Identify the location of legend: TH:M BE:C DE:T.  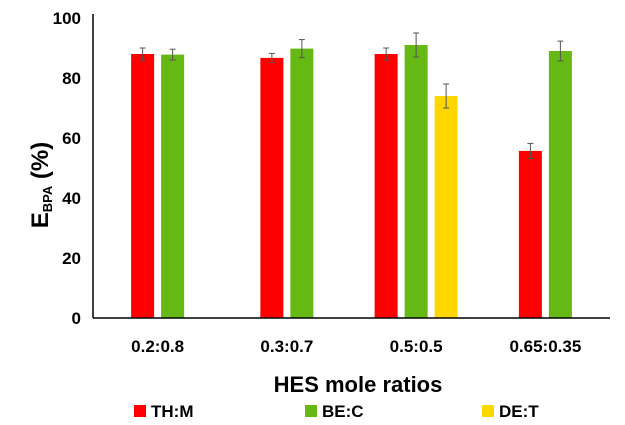
(336, 411).